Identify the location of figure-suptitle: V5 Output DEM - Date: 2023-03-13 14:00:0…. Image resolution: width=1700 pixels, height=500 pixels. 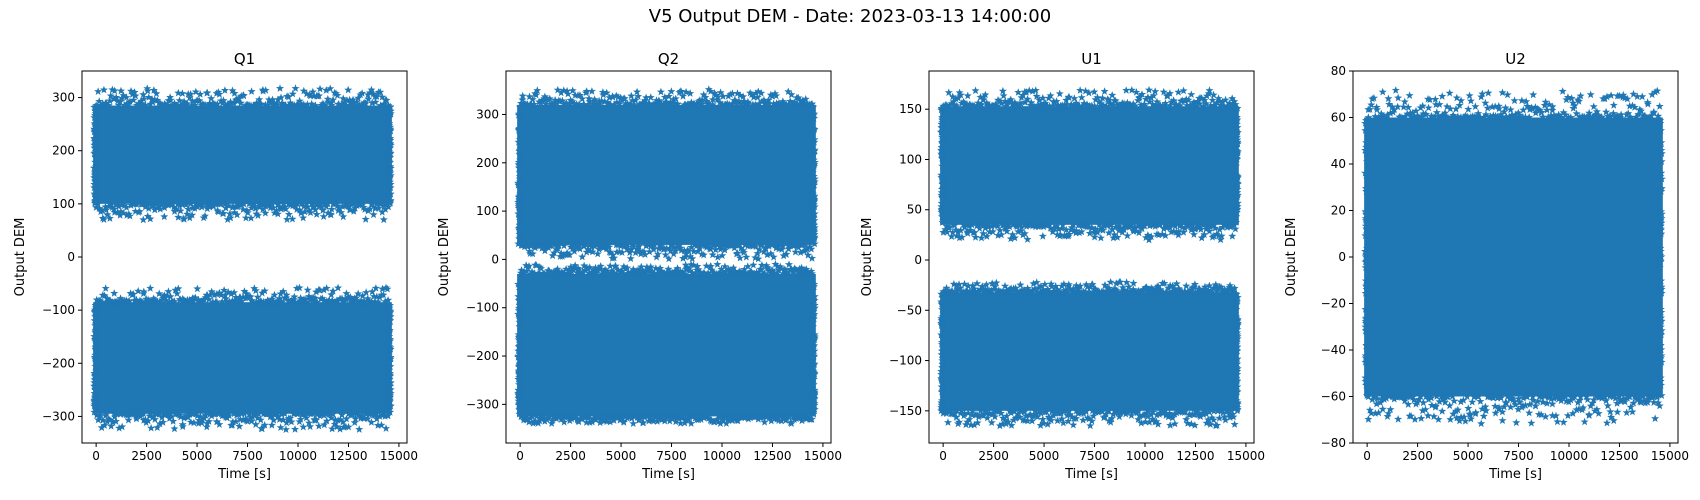
(850, 16).